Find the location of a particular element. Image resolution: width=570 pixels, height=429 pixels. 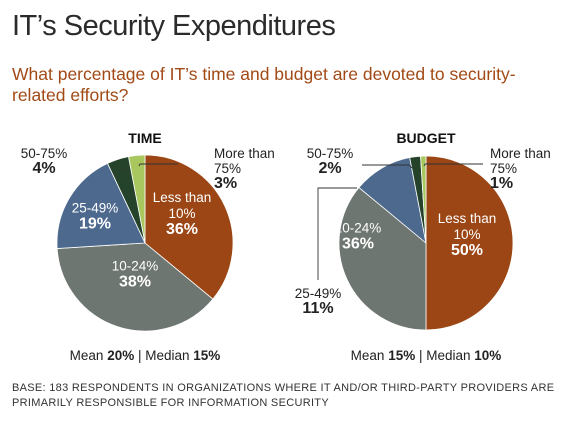

slice-label: 10-24% 38% is located at coordinates (135, 275).